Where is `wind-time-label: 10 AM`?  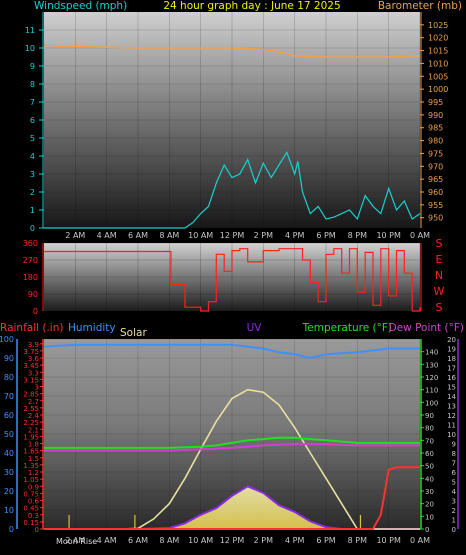 wind-time-label: 10 AM is located at coordinates (200, 235).